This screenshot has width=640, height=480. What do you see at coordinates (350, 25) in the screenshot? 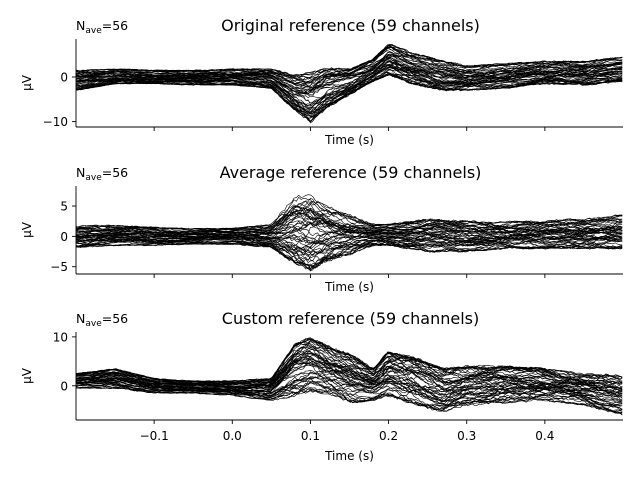
I see `chart-title: Original reference (59 channels)` at bounding box center [350, 25].